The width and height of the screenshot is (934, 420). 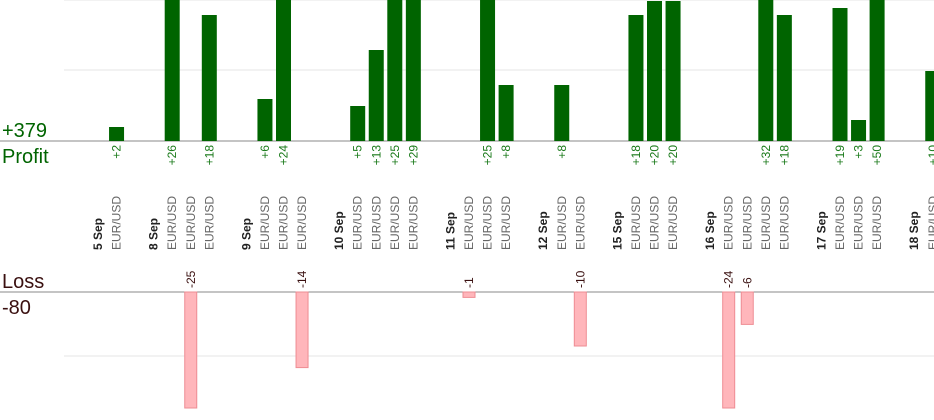 What do you see at coordinates (172, 155) in the screenshot?
I see `profit-value-label: +26` at bounding box center [172, 155].